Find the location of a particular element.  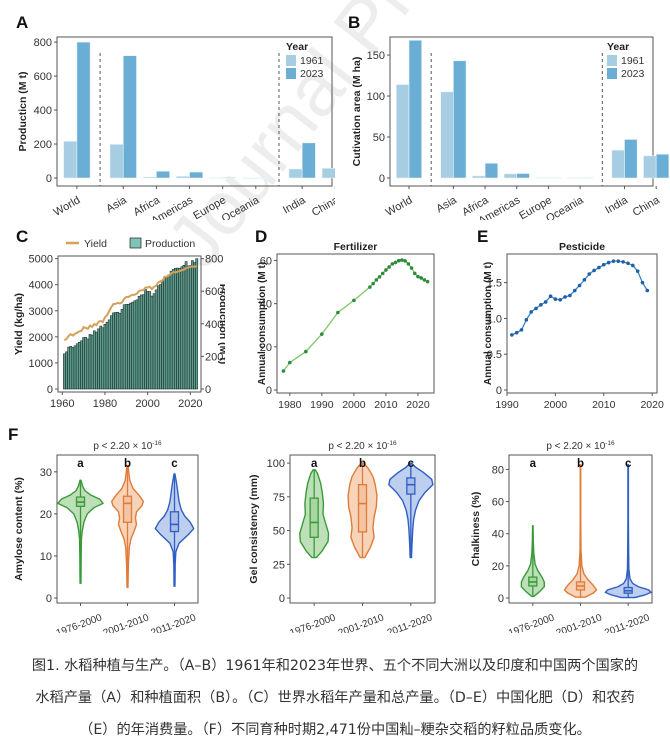

bar-production-2023 is located at coordinates (197, 324).